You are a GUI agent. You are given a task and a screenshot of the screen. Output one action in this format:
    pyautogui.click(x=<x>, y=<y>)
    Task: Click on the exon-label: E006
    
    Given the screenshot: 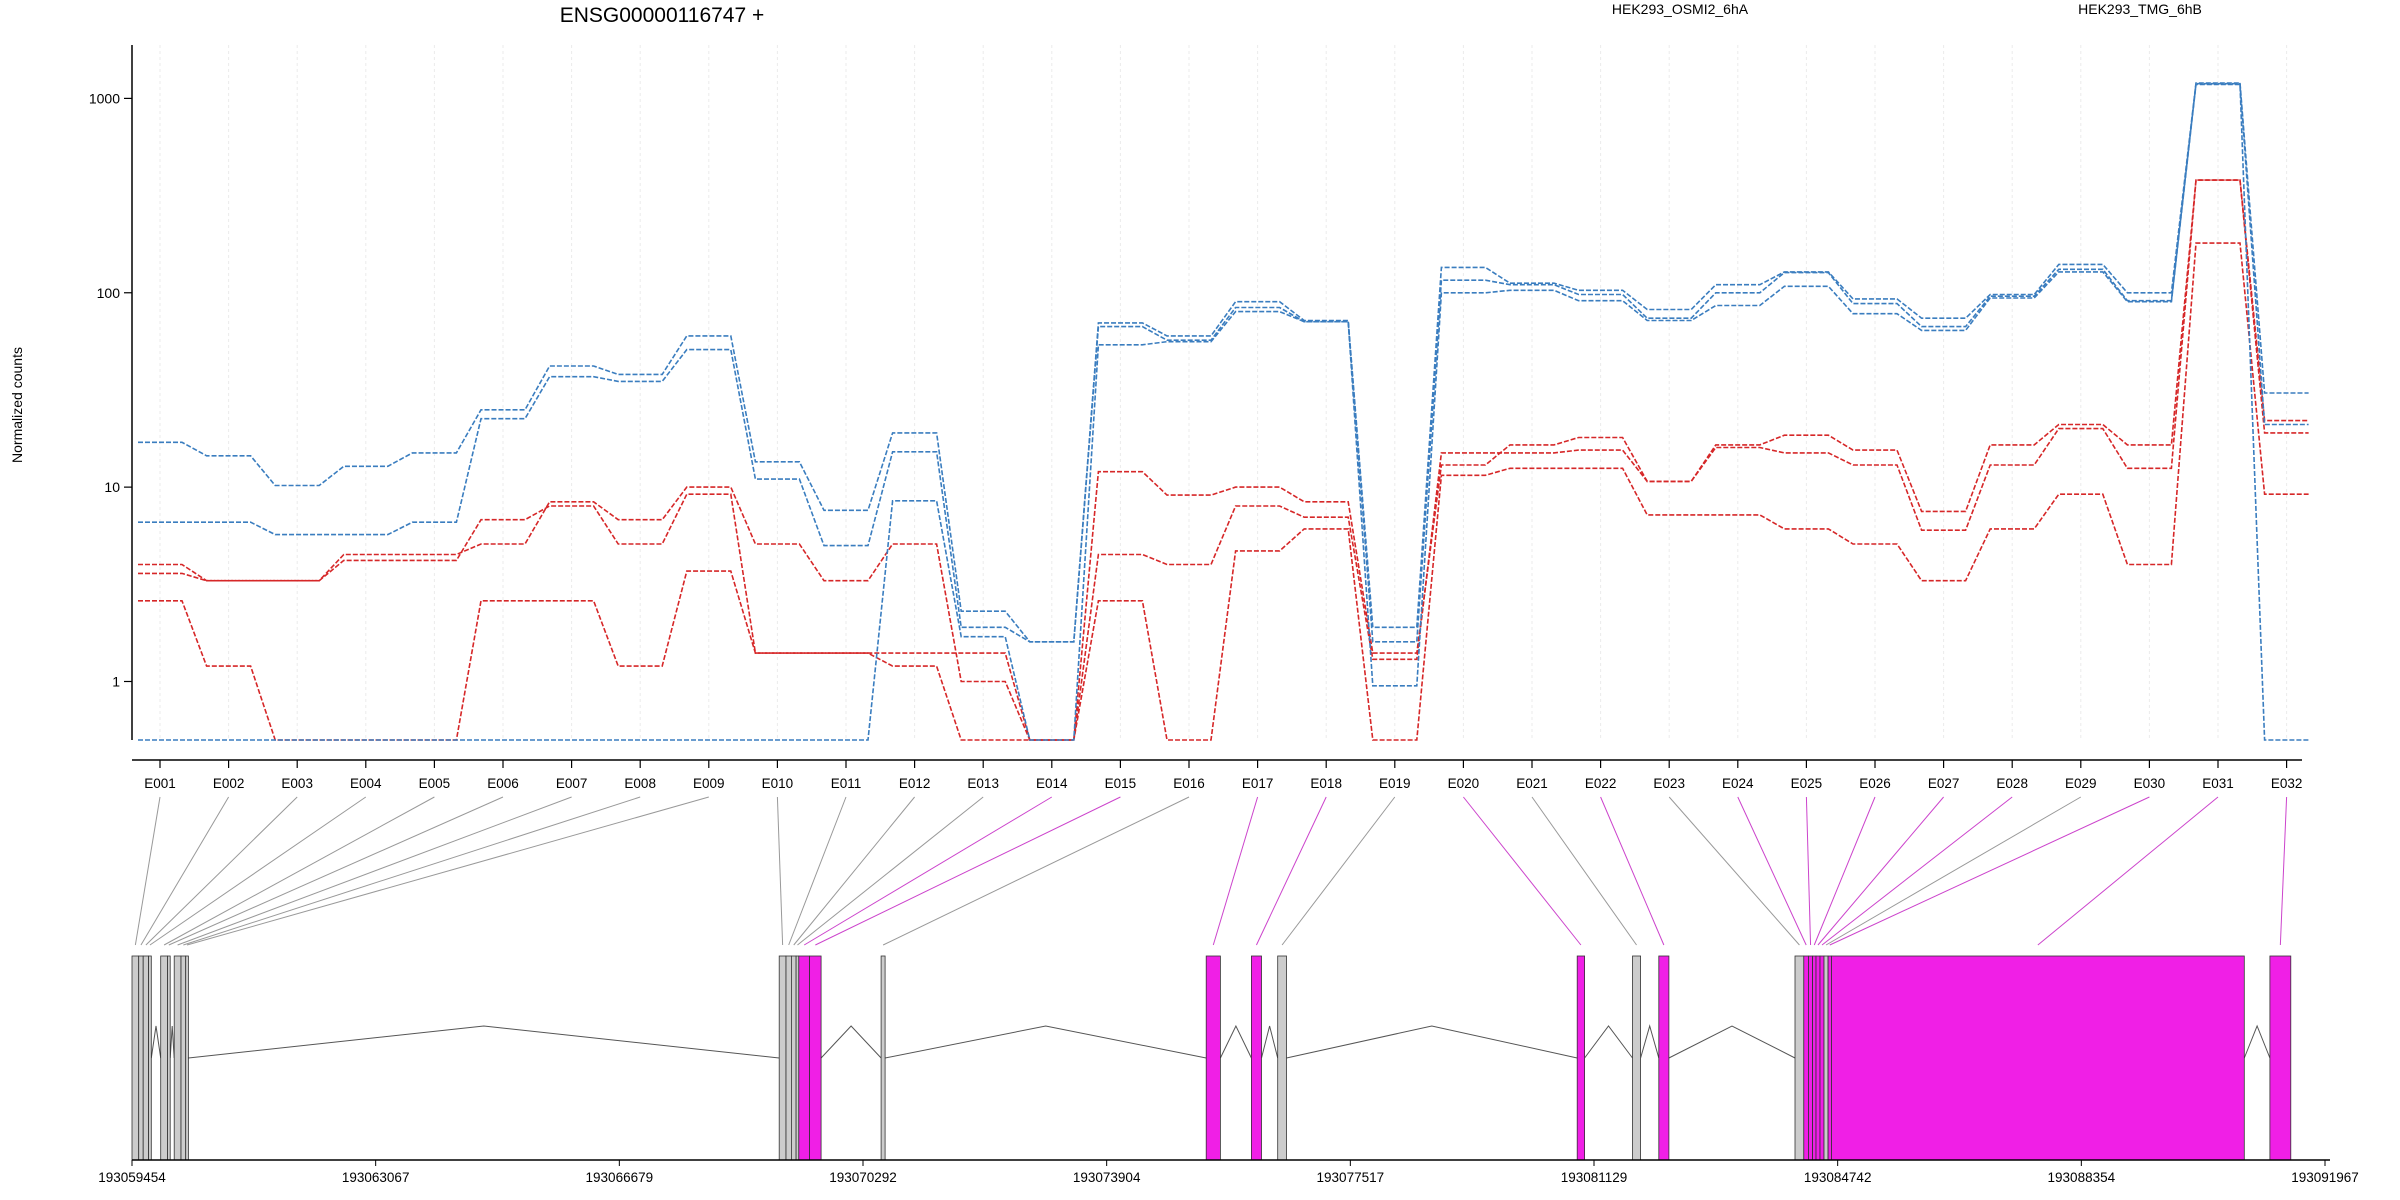 What is the action you would take?
    pyautogui.click(x=503, y=783)
    